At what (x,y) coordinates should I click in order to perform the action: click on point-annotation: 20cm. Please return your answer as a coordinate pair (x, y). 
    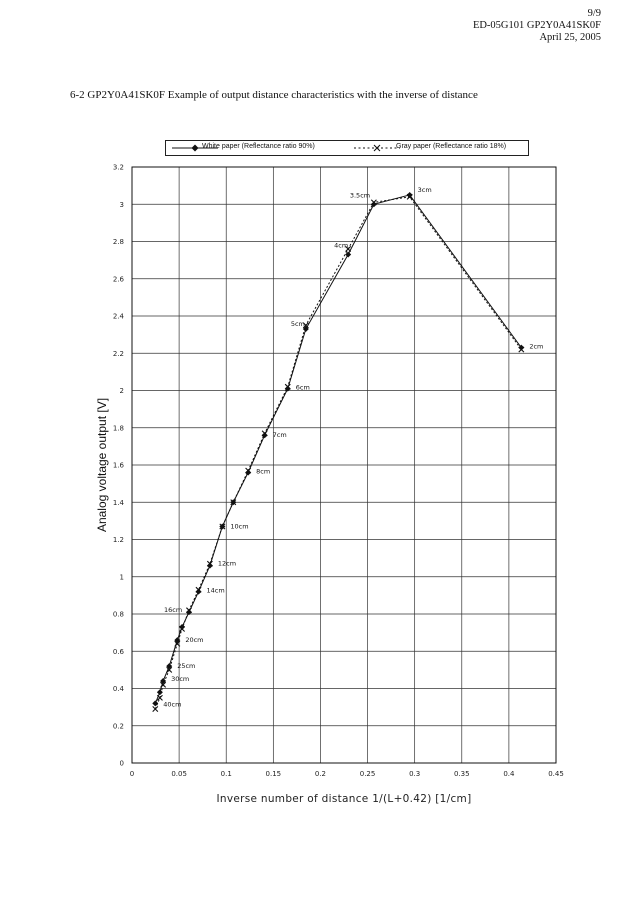
    Looking at the image, I should click on (194, 640).